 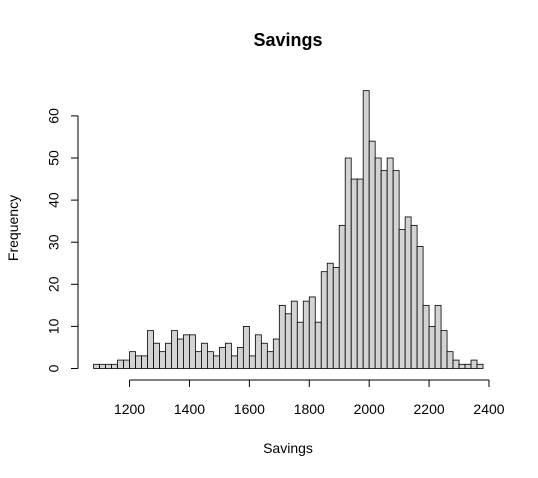 I want to click on x-tick-label: 1600, so click(x=249, y=409).